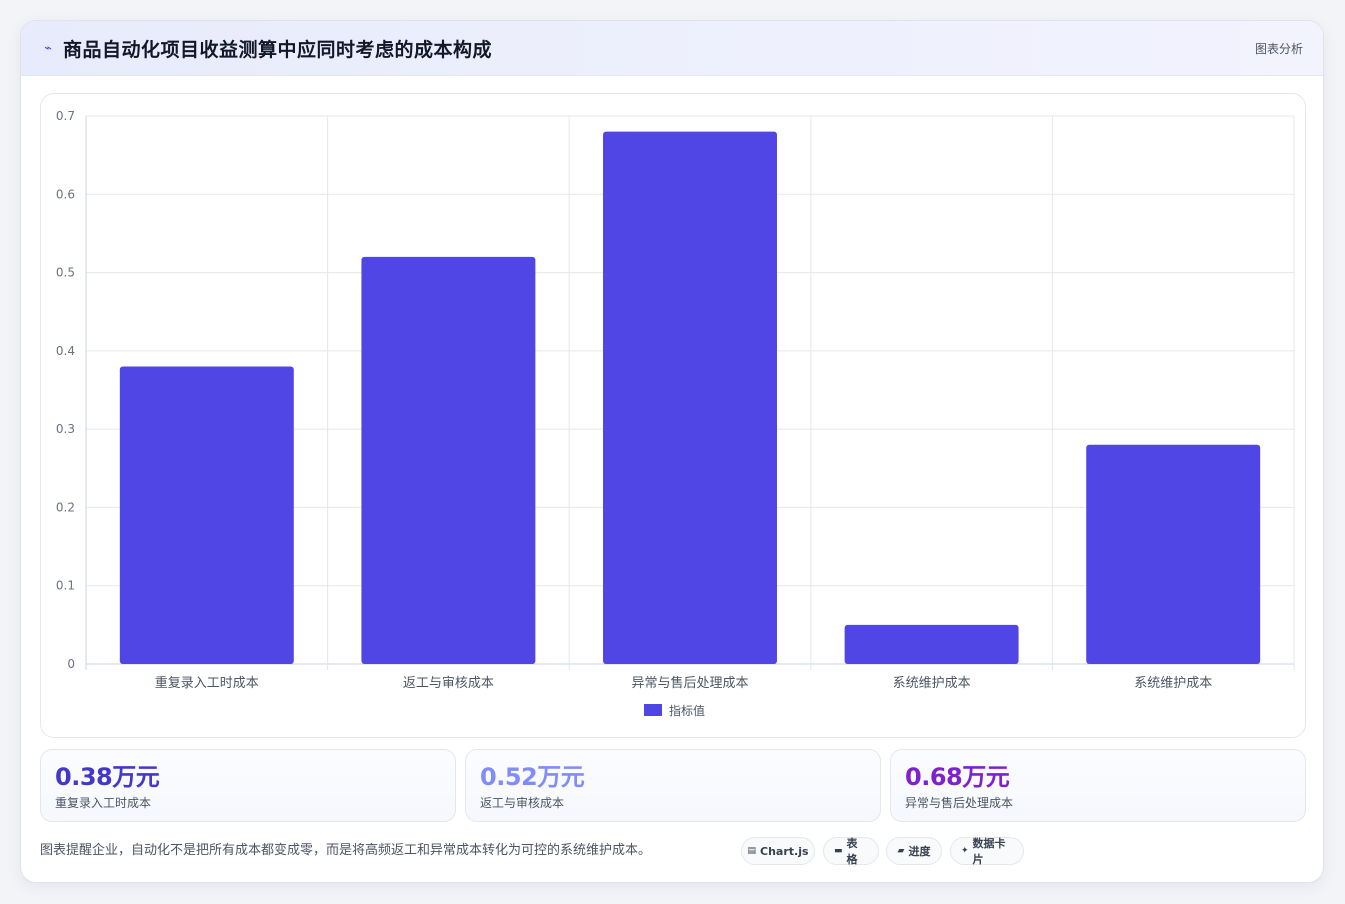 This screenshot has width=1345, height=904. I want to click on page-title: 商品自动化项目收益测算中应同时考虑的成本构成, so click(278, 49).